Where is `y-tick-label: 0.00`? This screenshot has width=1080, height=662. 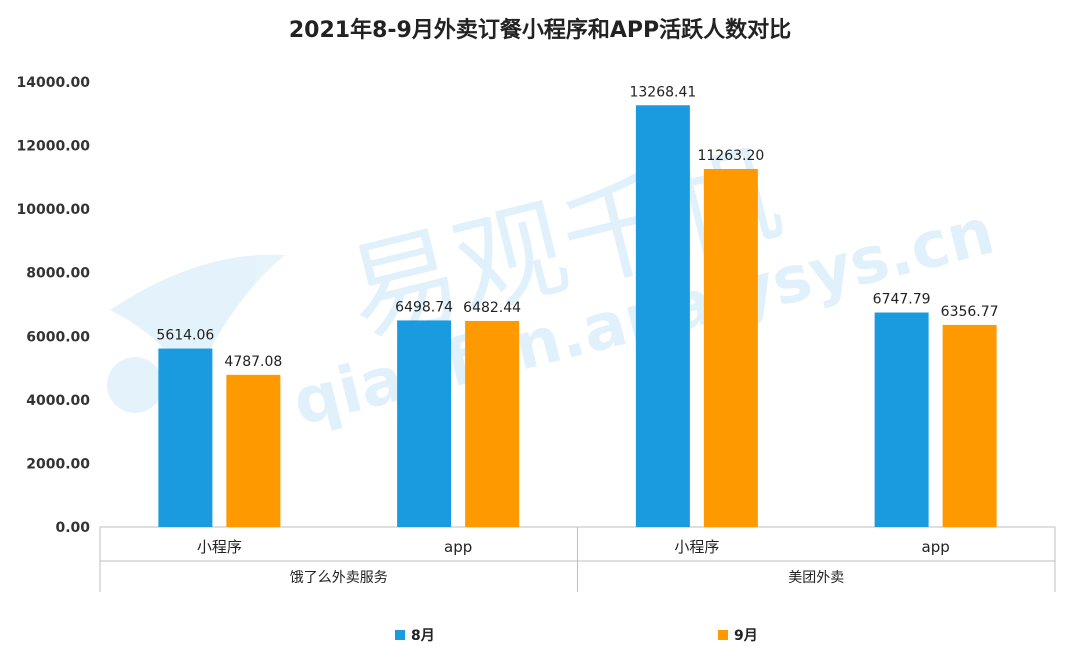
y-tick-label: 0.00 is located at coordinates (72, 528).